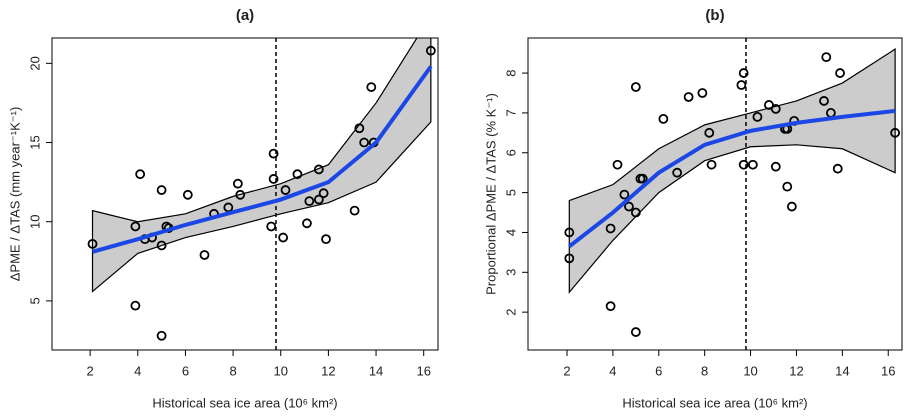 This screenshot has width=917, height=416. I want to click on fit-line, so click(732, 178).